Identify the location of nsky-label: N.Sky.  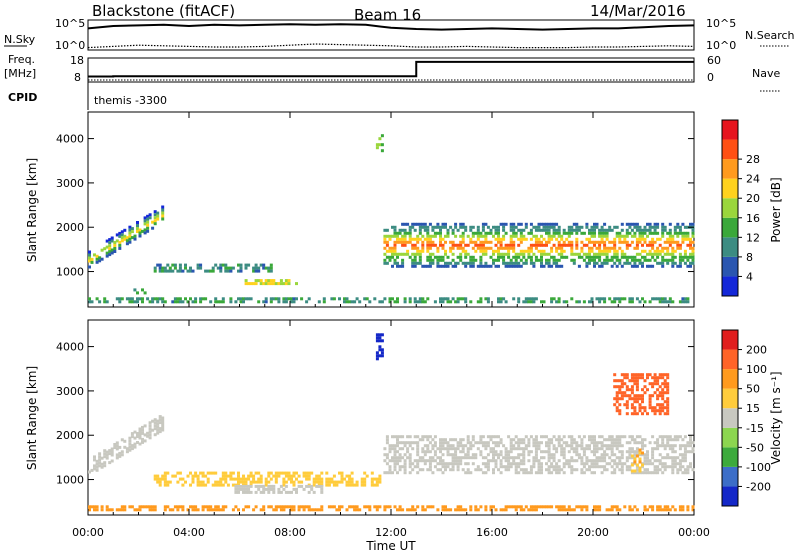
(20, 39).